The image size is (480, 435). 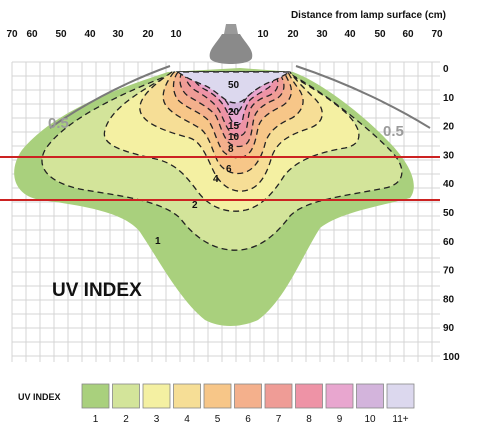 What do you see at coordinates (309, 419) in the screenshot?
I see `legend-label: 8` at bounding box center [309, 419].